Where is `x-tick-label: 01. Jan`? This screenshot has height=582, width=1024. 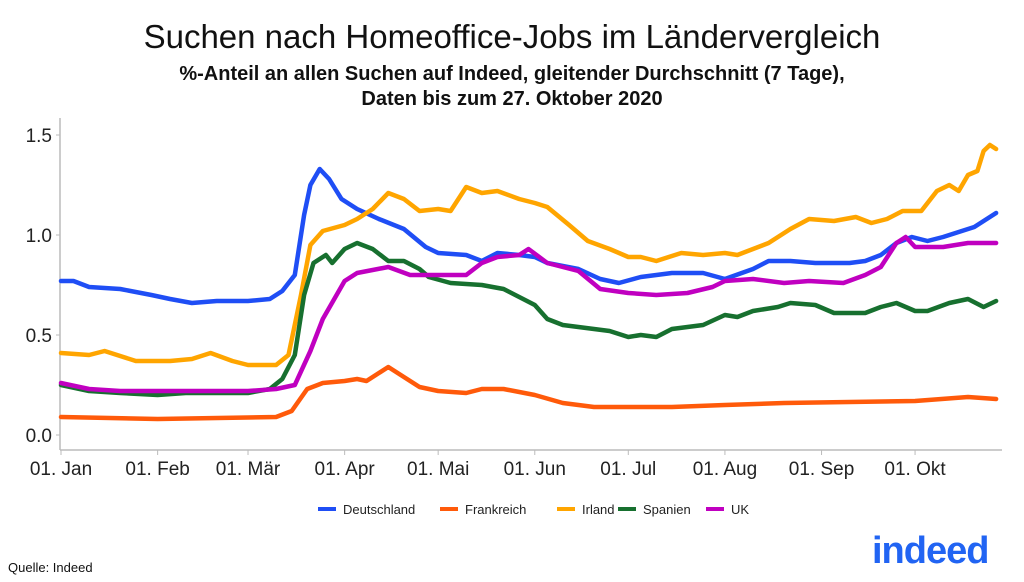
x-tick-label: 01. Jan is located at coordinates (61, 469).